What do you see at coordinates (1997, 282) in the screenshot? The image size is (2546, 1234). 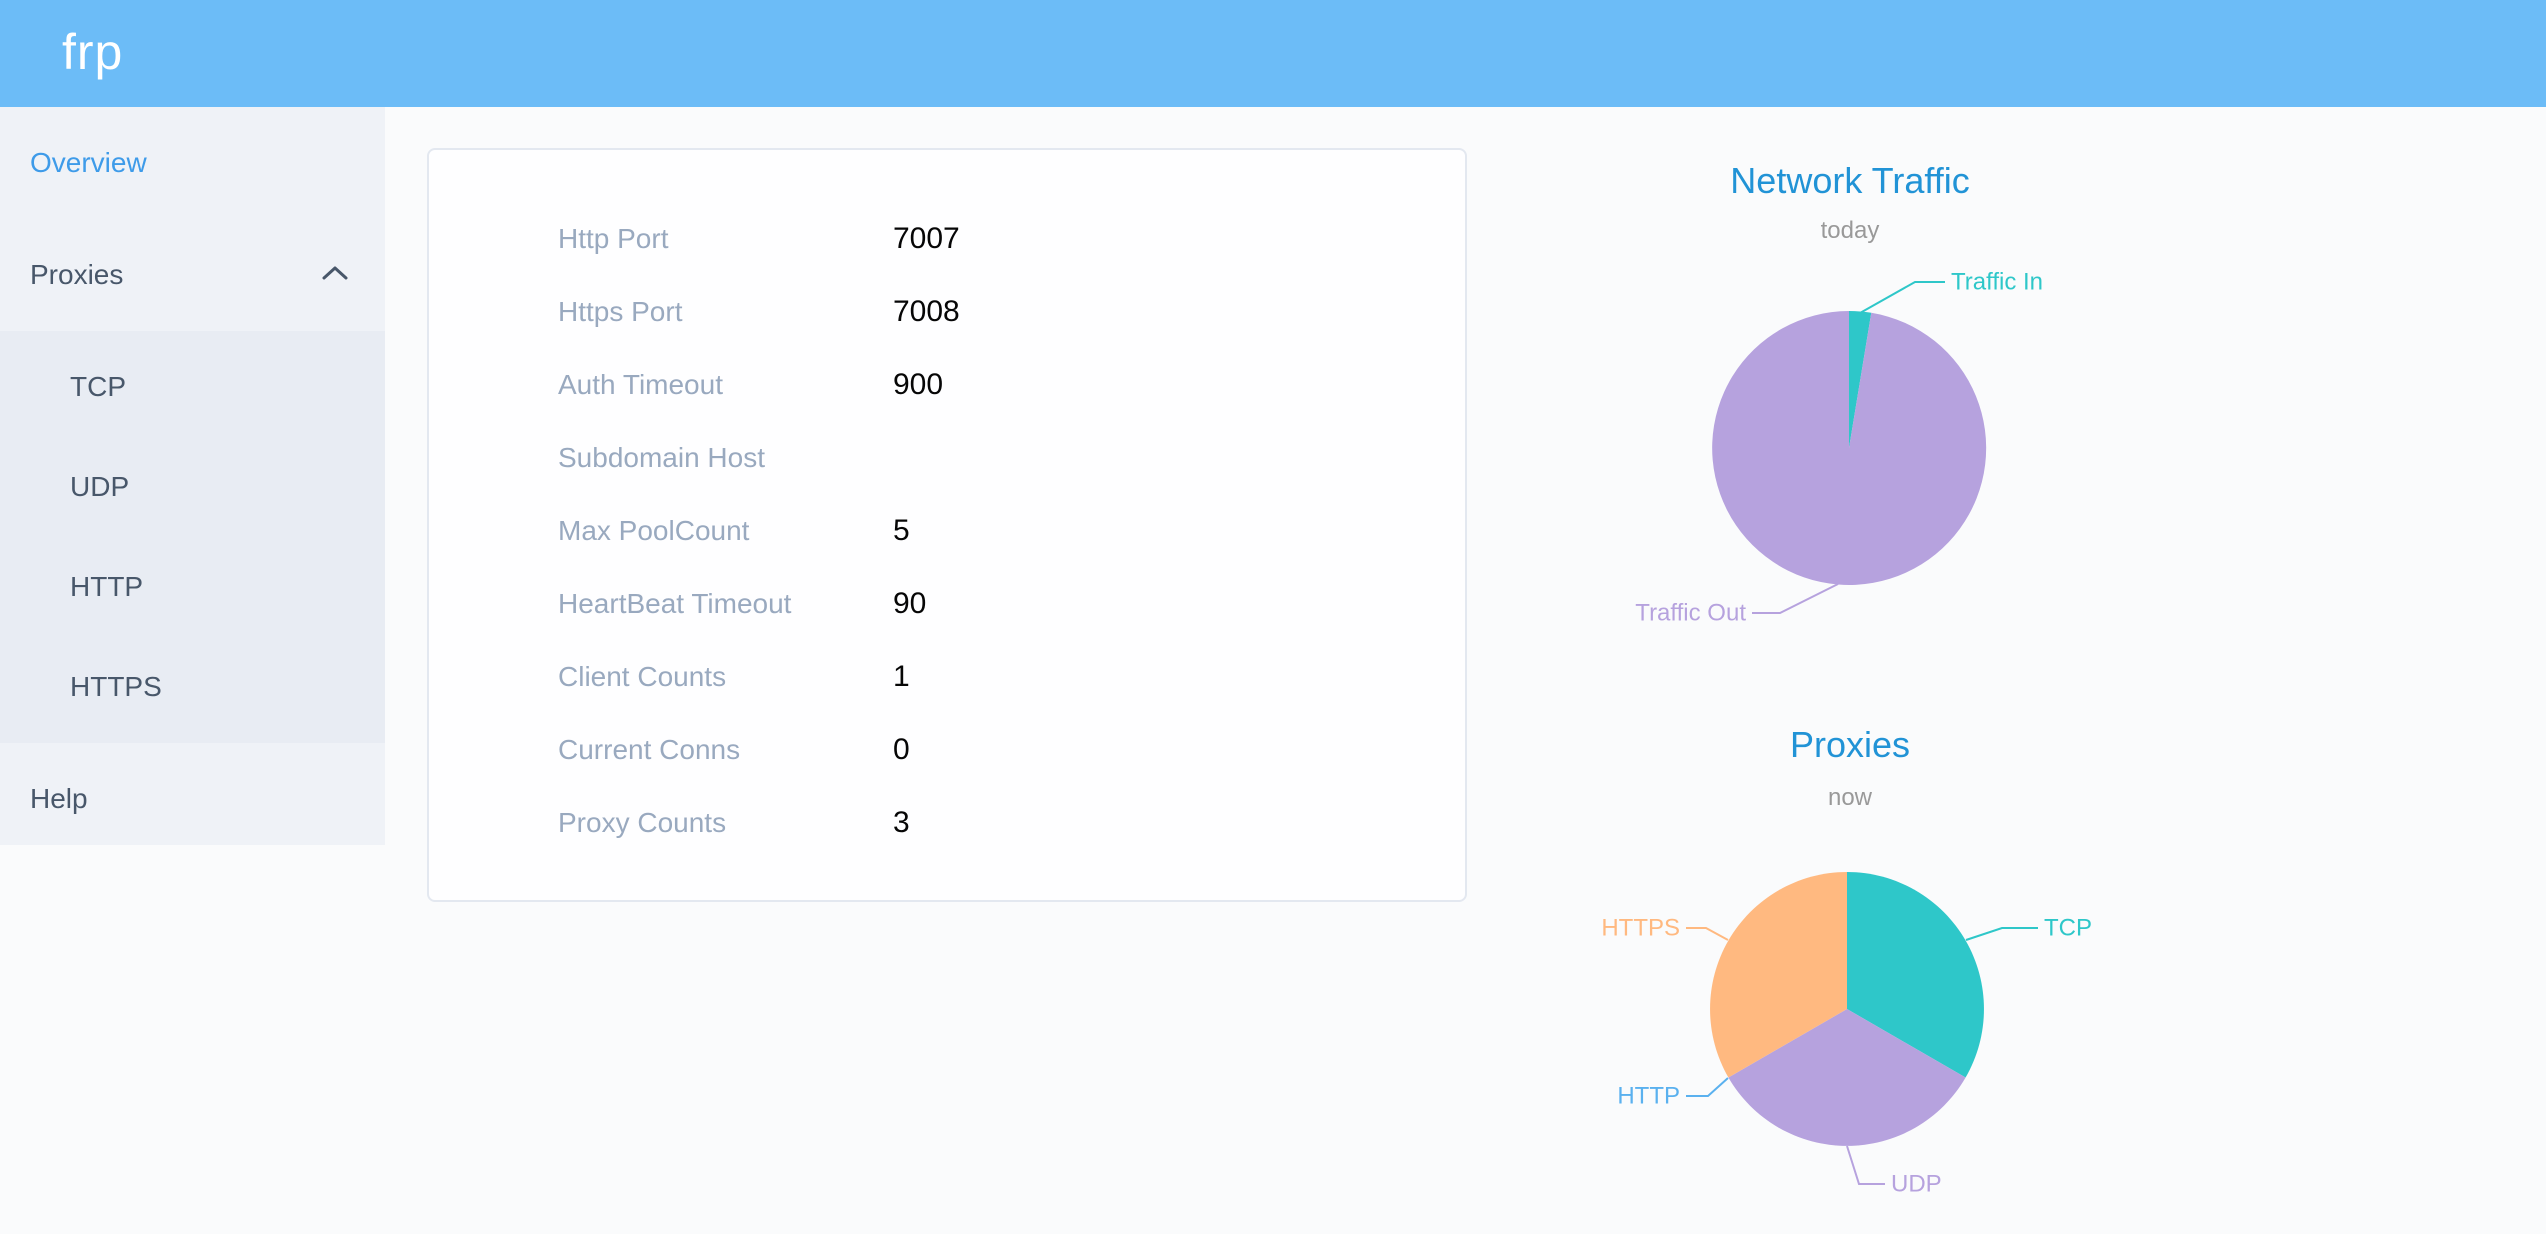 I see `pie-label-traffic-in: Traffic In` at bounding box center [1997, 282].